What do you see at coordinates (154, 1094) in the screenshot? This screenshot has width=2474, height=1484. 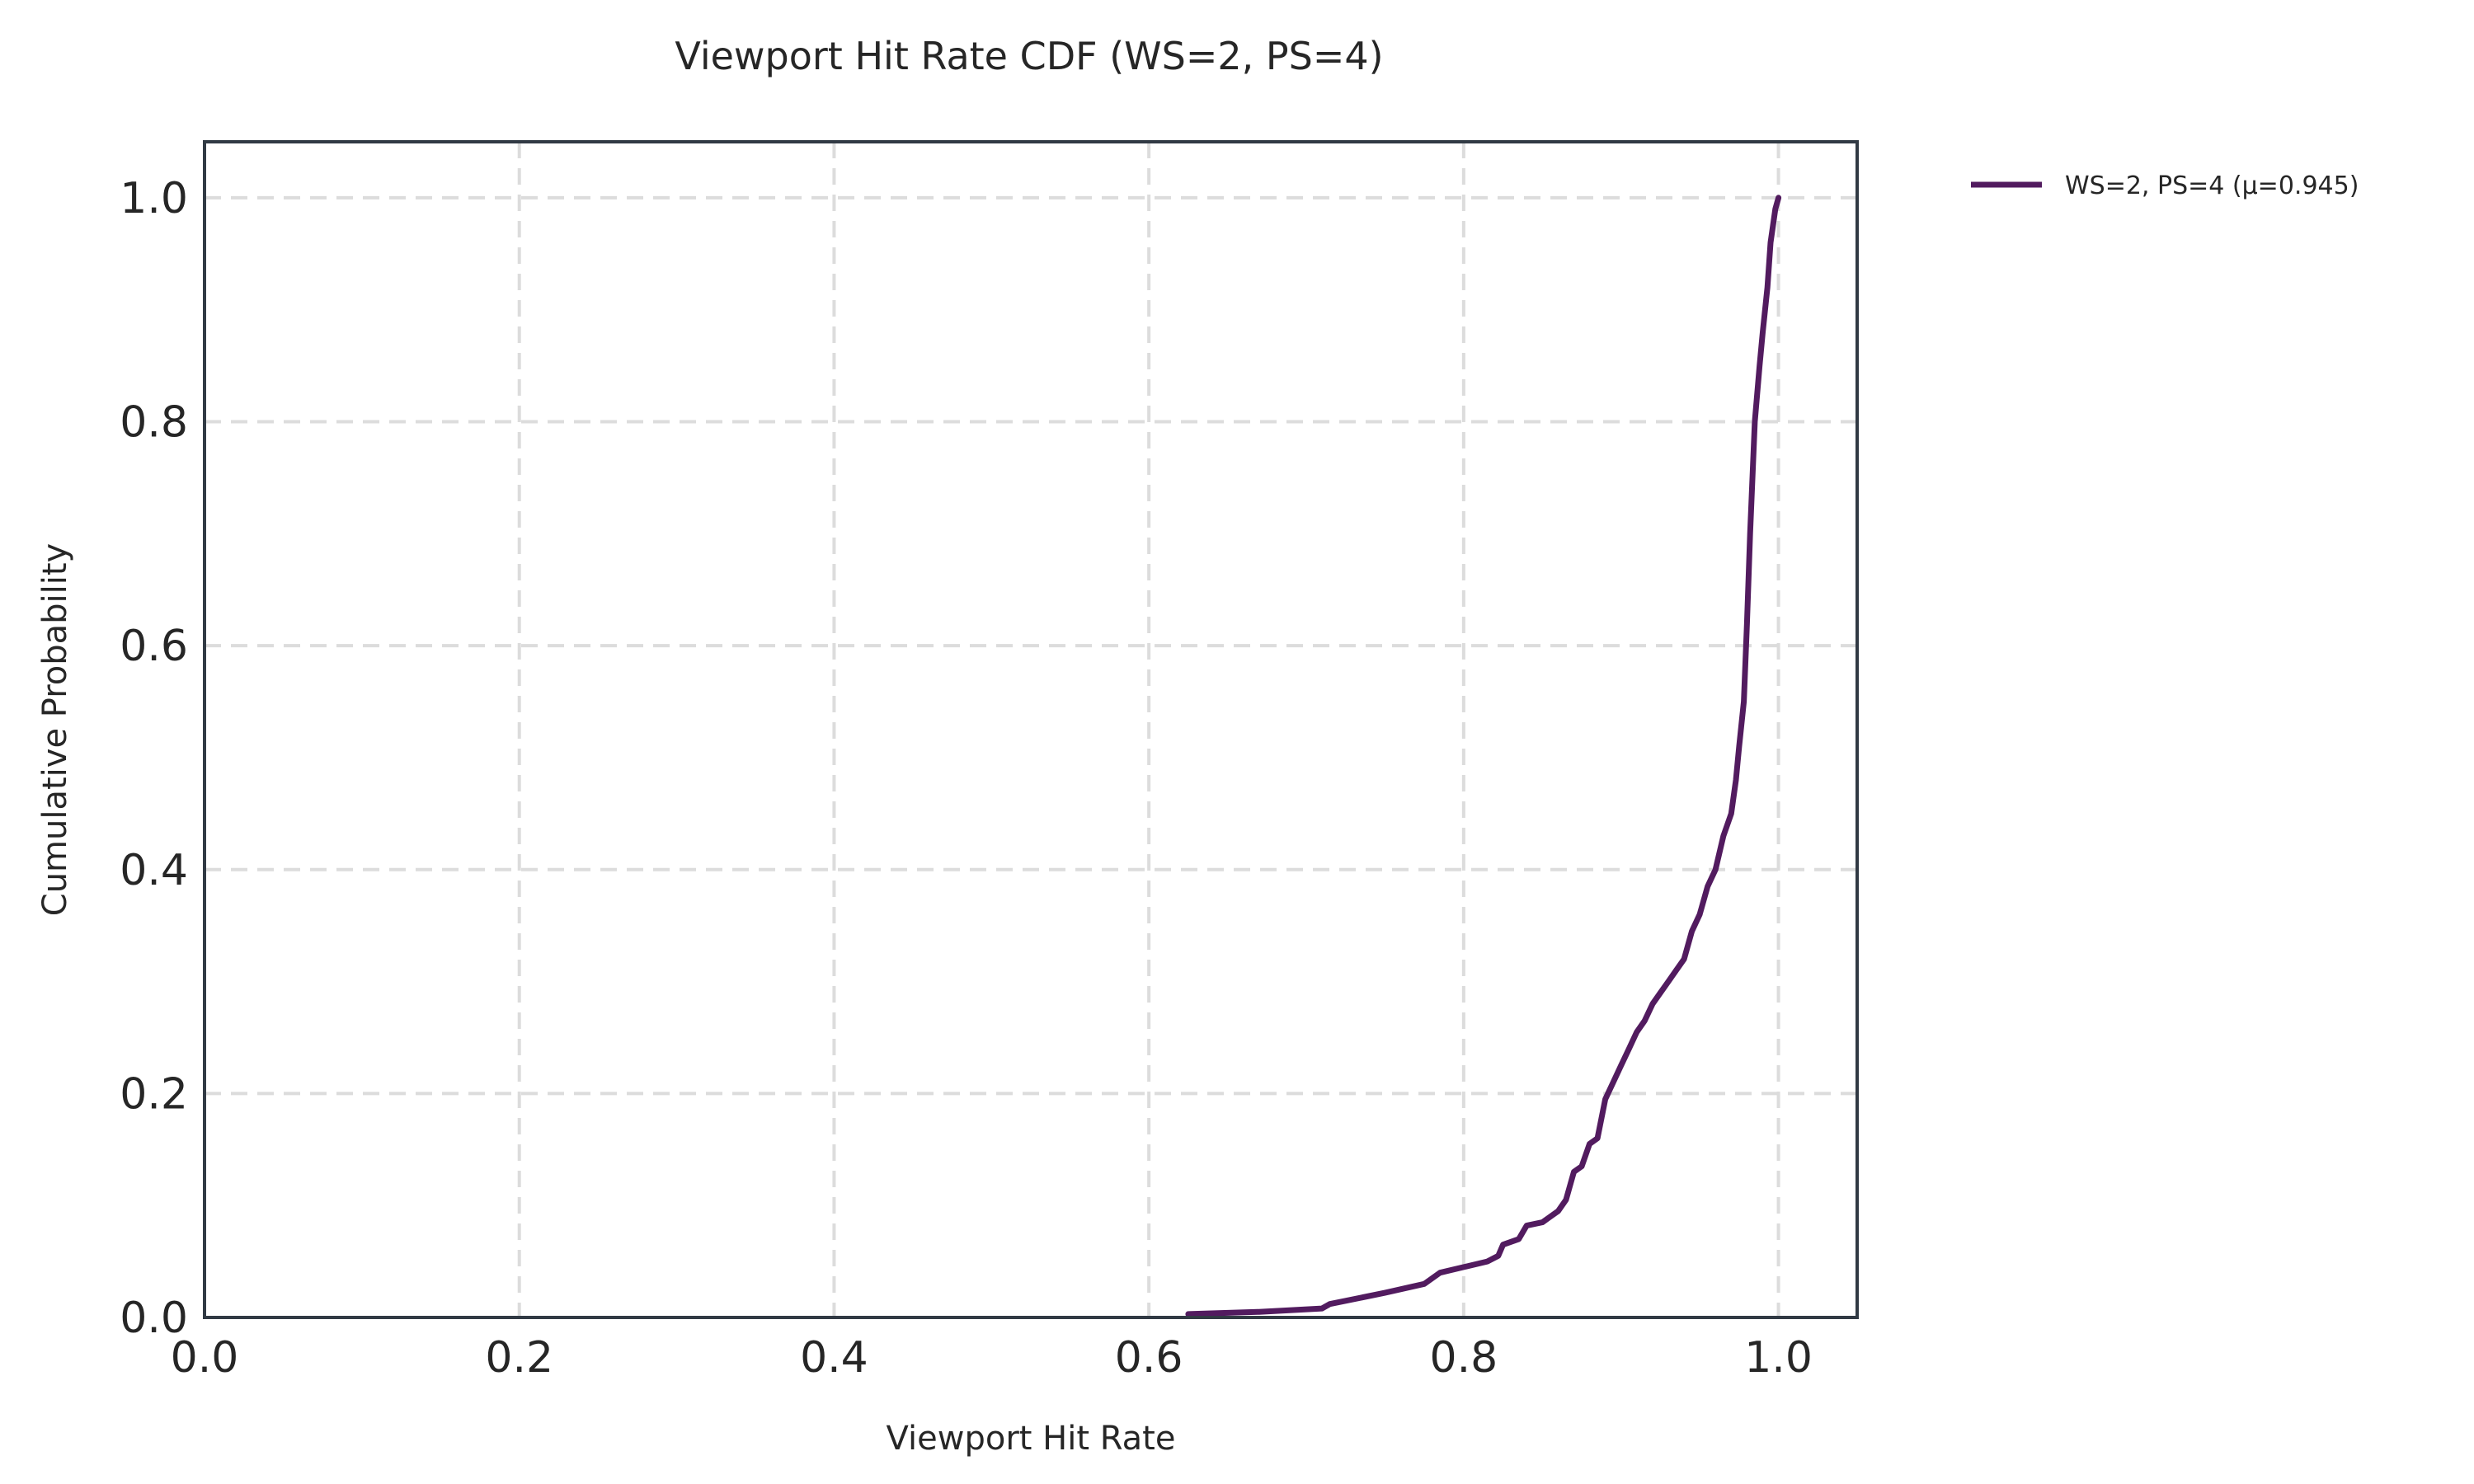 I see `y-tick-label: 0.2` at bounding box center [154, 1094].